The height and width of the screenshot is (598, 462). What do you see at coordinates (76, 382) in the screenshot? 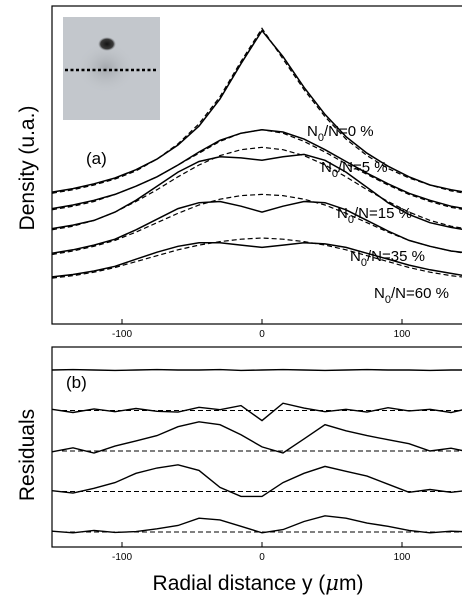
I see `panel-b-label: (b)` at bounding box center [76, 382].